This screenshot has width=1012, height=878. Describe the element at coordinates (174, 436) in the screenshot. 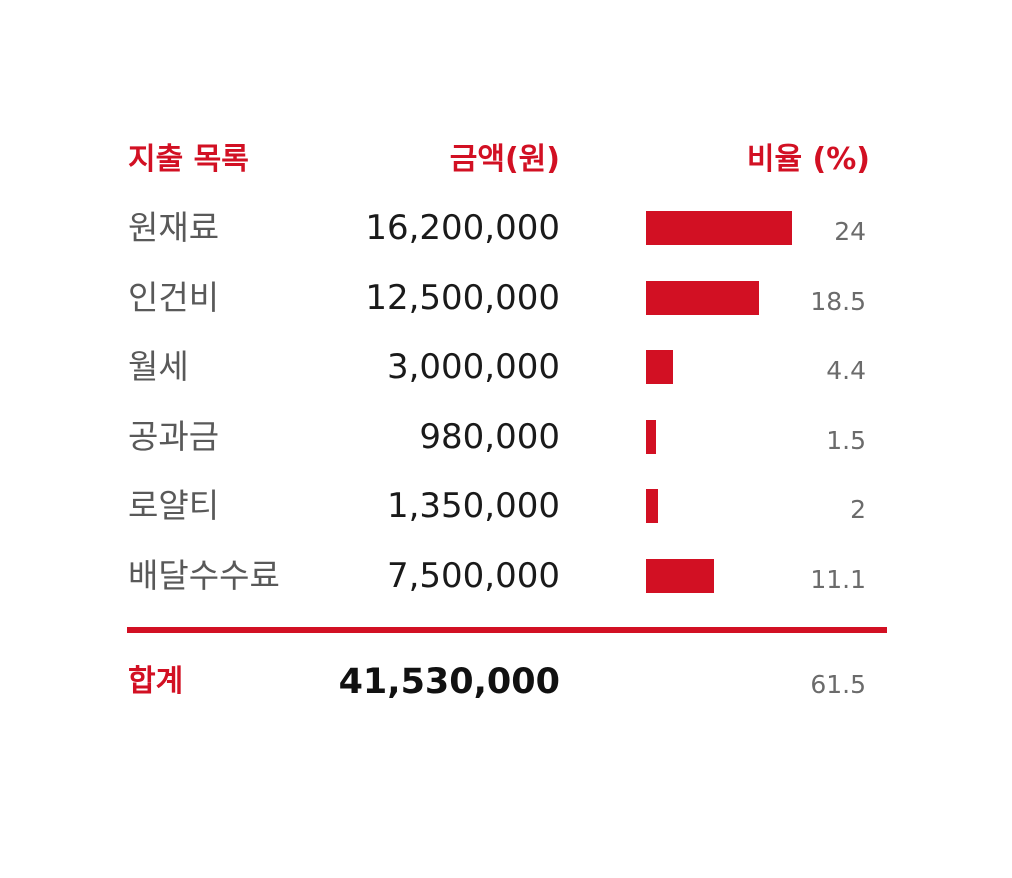

I see `row-category: 공과금` at that location.